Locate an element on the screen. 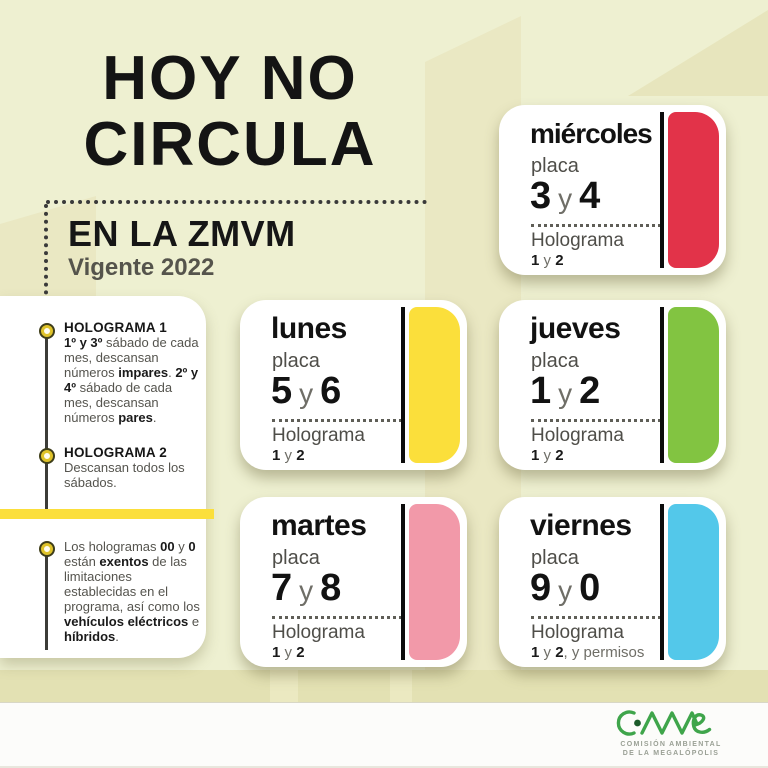 Image resolution: width=768 pixels, height=768 pixels. page-title: HOY NO CIRCULA is located at coordinates (230, 112).